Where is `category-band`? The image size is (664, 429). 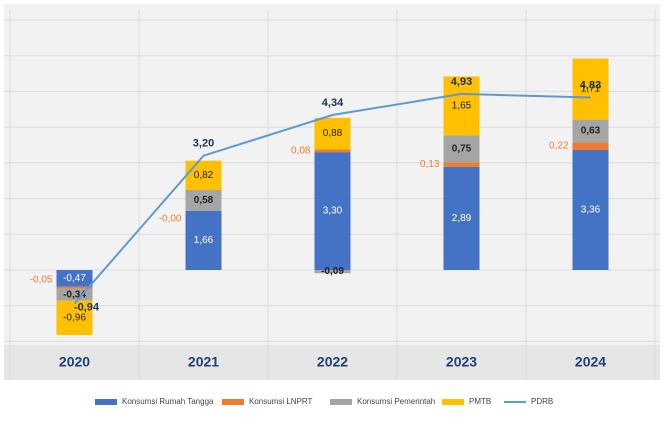 category-band is located at coordinates (332, 362).